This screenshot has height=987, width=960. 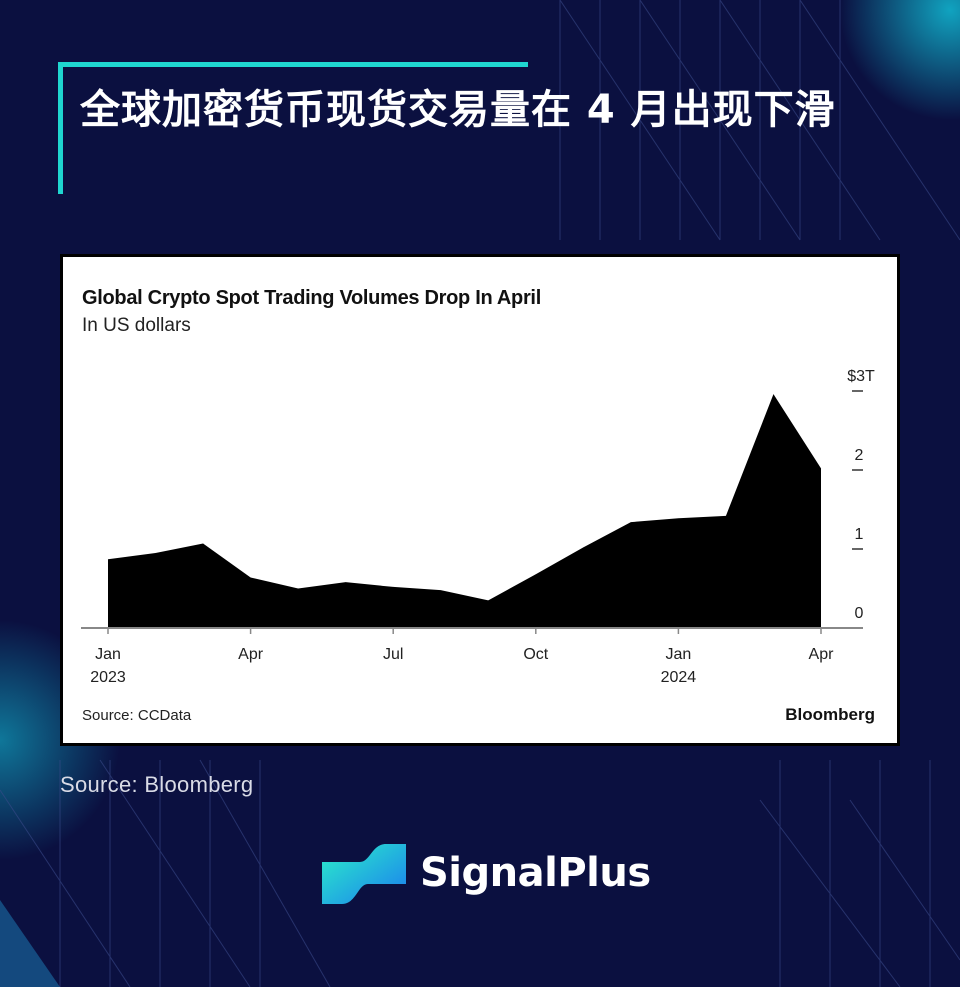 What do you see at coordinates (136, 325) in the screenshot?
I see `chart-subtitle: In US dollars` at bounding box center [136, 325].